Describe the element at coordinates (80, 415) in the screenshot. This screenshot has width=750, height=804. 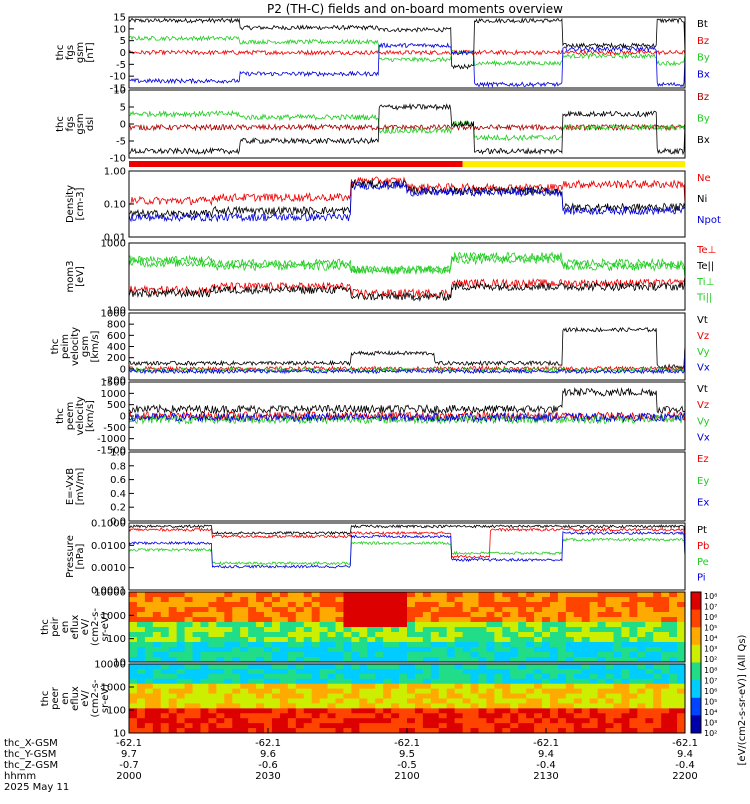
I see `y-axis-label-line: velocity` at that location.